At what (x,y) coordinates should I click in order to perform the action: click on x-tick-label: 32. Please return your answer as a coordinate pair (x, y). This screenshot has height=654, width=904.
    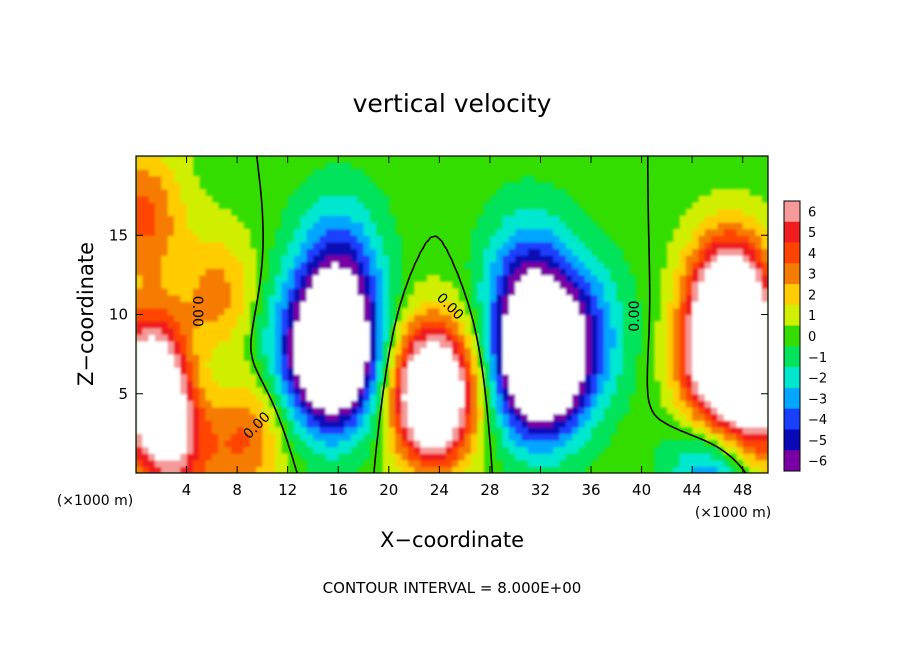
    Looking at the image, I should click on (540, 490).